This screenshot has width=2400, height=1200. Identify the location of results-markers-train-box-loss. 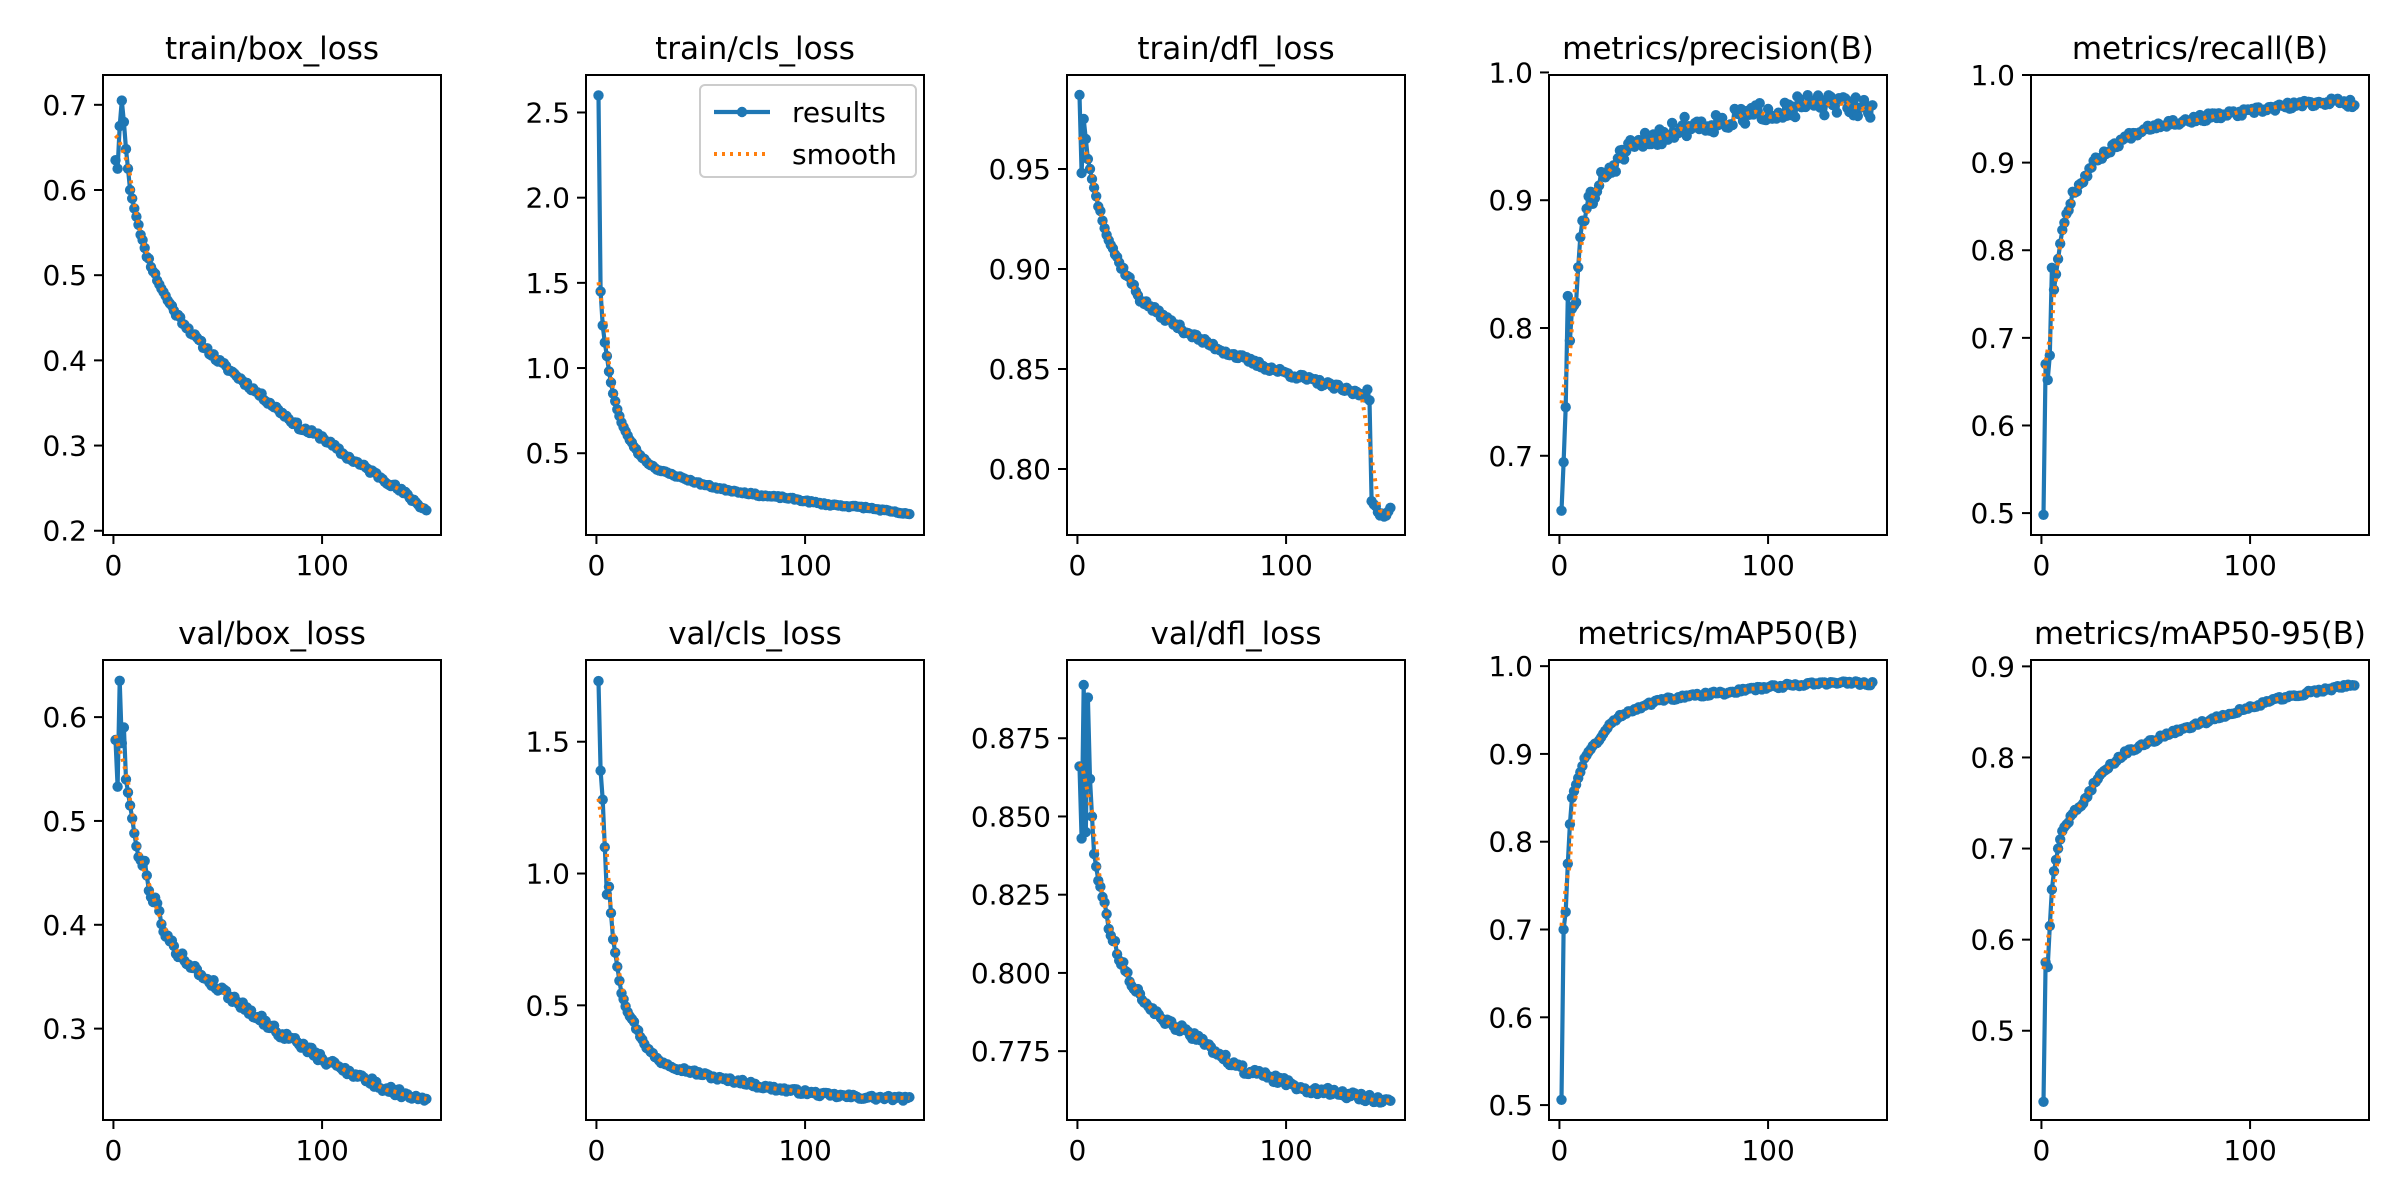
(271, 305).